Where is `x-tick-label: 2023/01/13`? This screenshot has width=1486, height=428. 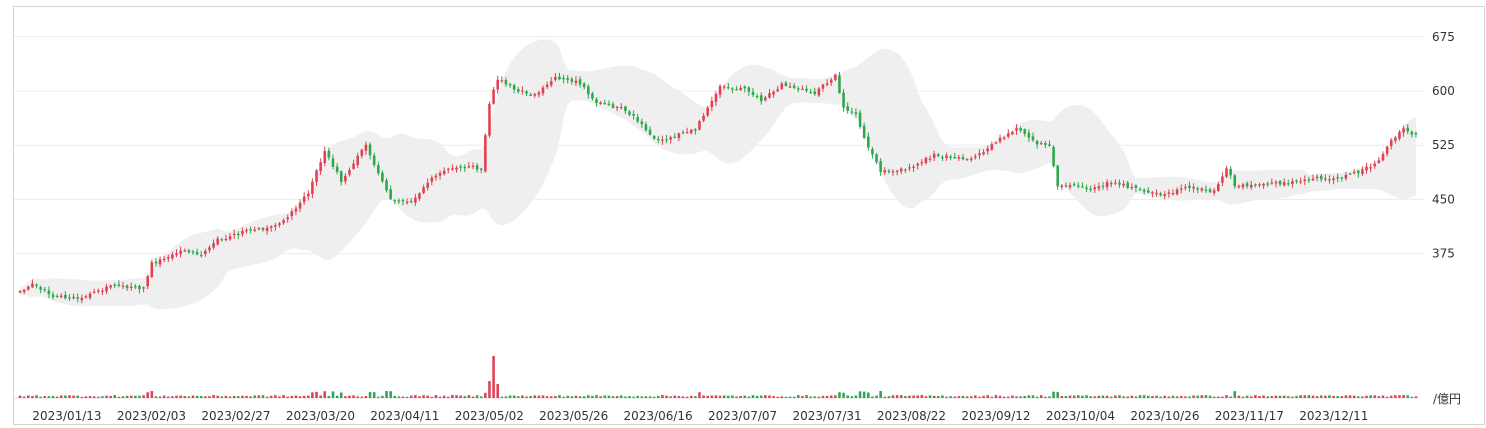 x-tick-label: 2023/01/13 is located at coordinates (66, 416).